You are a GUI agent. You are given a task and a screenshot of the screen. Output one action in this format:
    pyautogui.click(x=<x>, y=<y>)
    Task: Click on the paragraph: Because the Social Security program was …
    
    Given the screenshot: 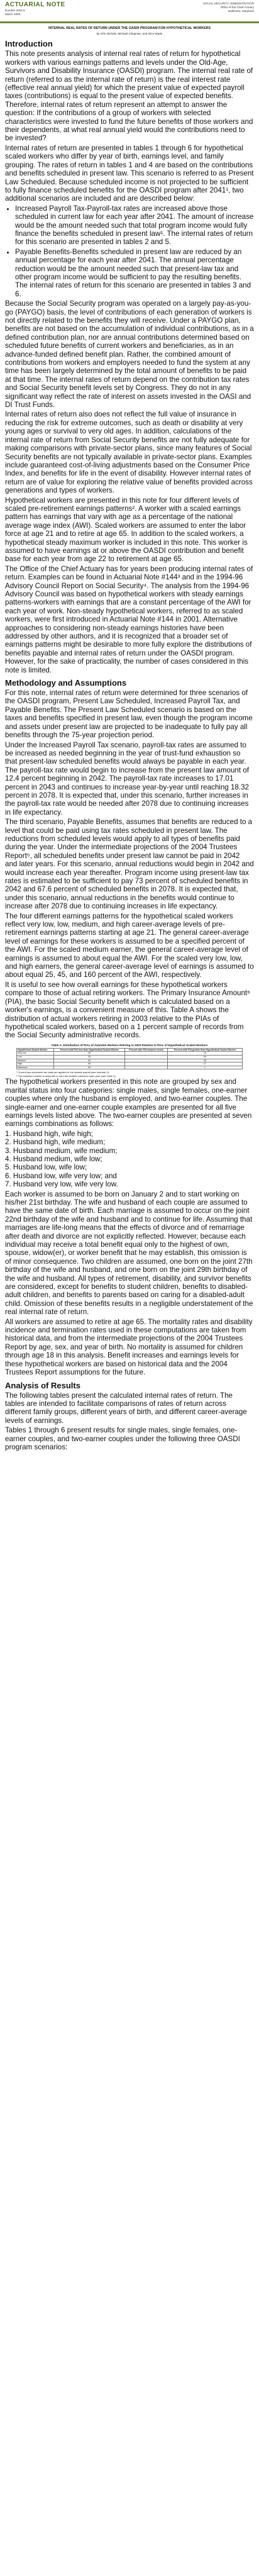 What is the action you would take?
    pyautogui.click(x=129, y=354)
    